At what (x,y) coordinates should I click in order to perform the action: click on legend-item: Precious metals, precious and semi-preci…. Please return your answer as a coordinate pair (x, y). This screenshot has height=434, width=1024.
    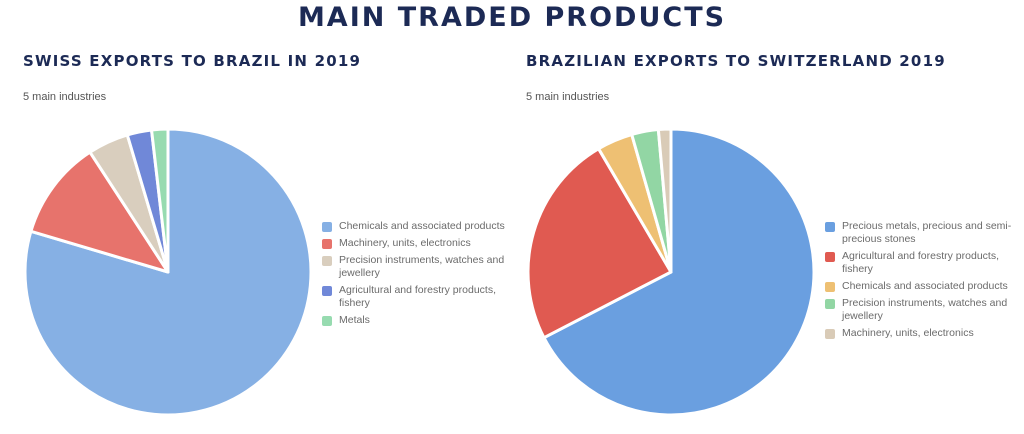
    Looking at the image, I should click on (920, 233).